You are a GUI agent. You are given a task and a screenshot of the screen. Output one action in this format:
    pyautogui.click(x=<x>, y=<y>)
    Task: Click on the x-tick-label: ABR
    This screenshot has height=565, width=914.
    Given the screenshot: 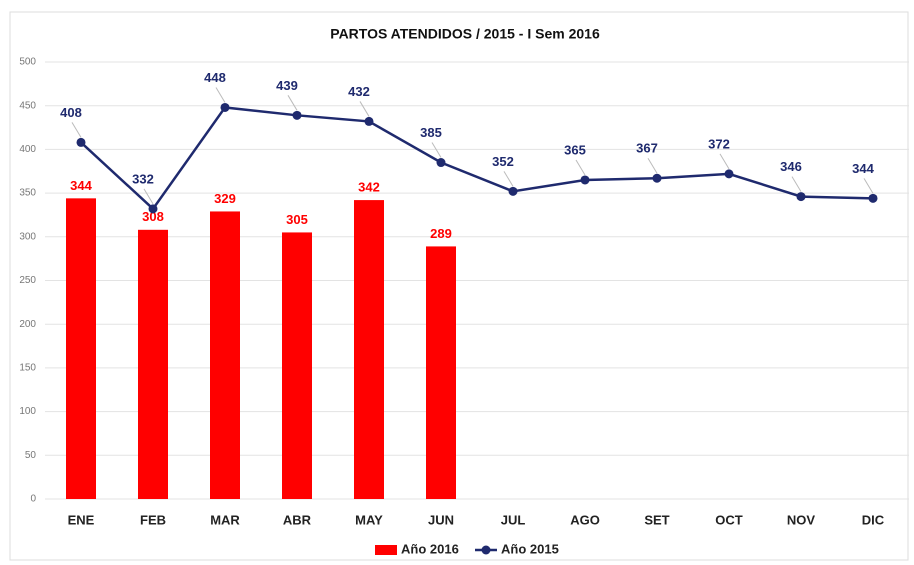 What is the action you would take?
    pyautogui.click(x=297, y=519)
    